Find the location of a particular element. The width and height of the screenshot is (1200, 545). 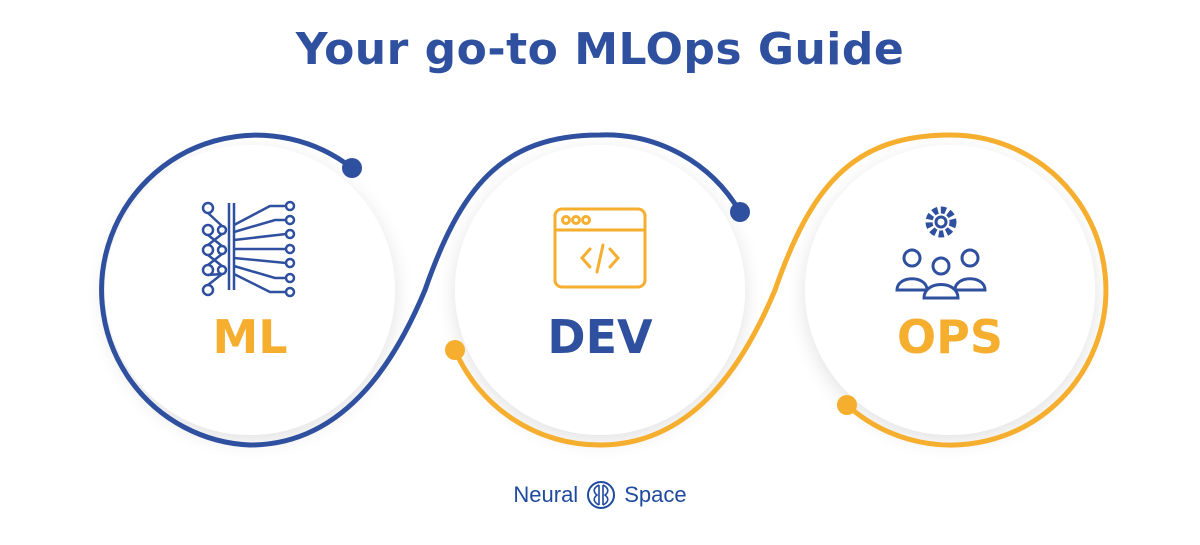

ops-label: OPS is located at coordinates (950, 337).